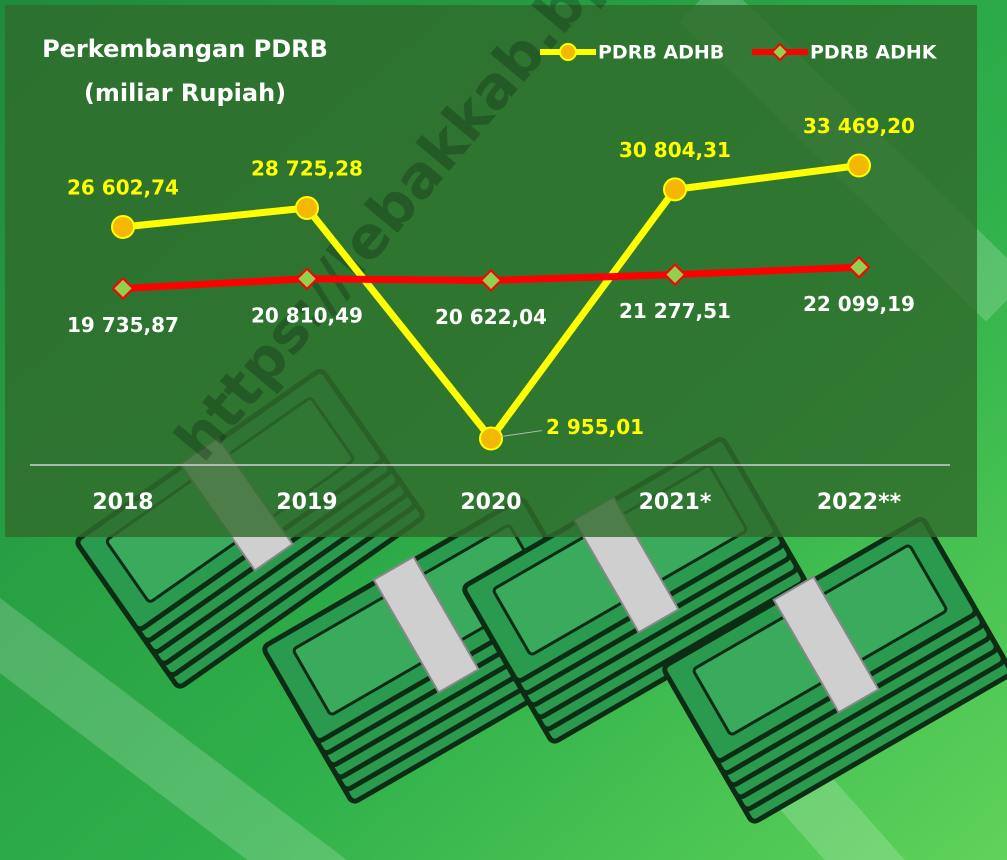  I want to click on data-label: 2 955,01, so click(595, 427).